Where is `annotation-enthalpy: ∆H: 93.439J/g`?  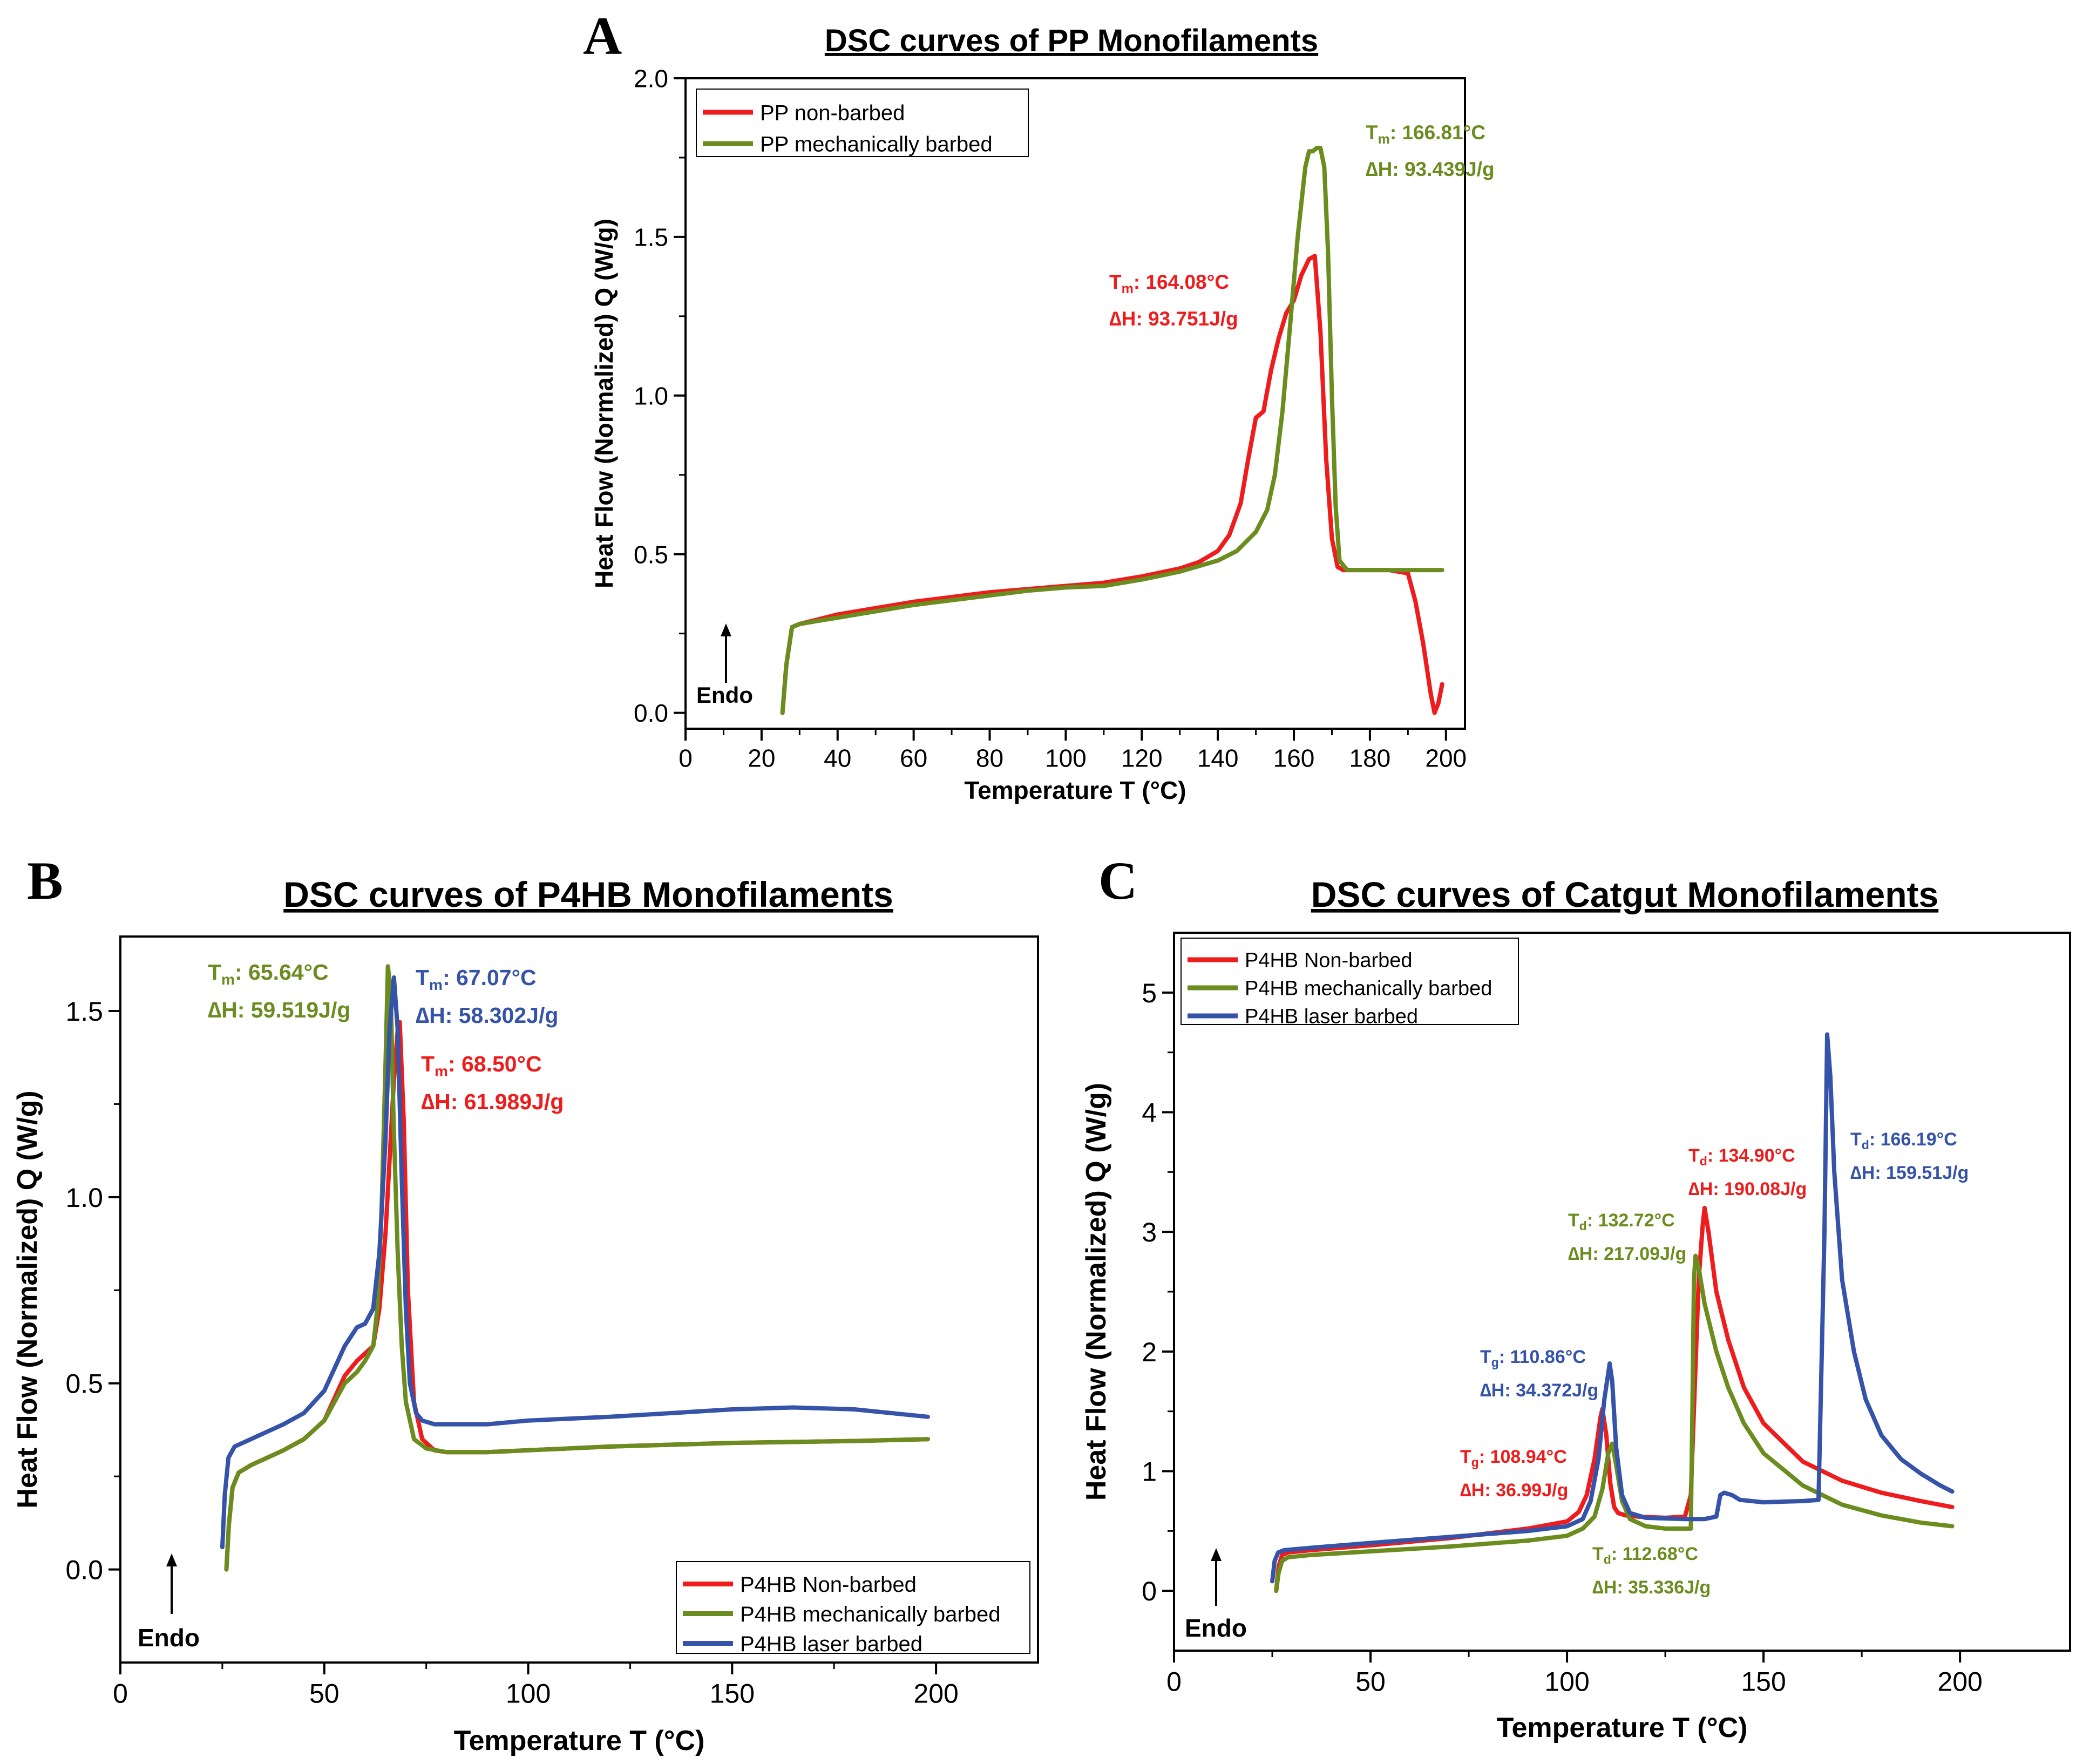
annotation-enthalpy: ∆H: 93.439J/g is located at coordinates (1430, 169).